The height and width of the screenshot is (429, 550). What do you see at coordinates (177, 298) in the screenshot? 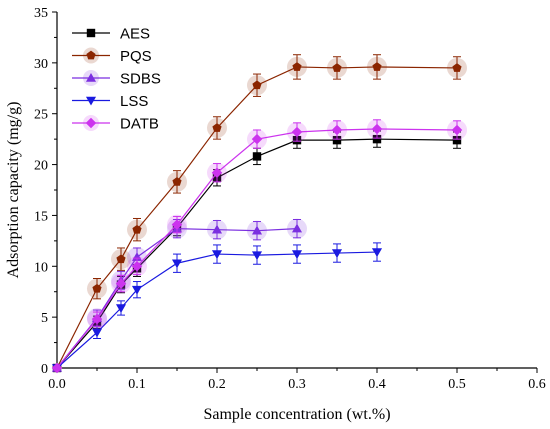
I see `series-line-sdbs` at bounding box center [177, 298].